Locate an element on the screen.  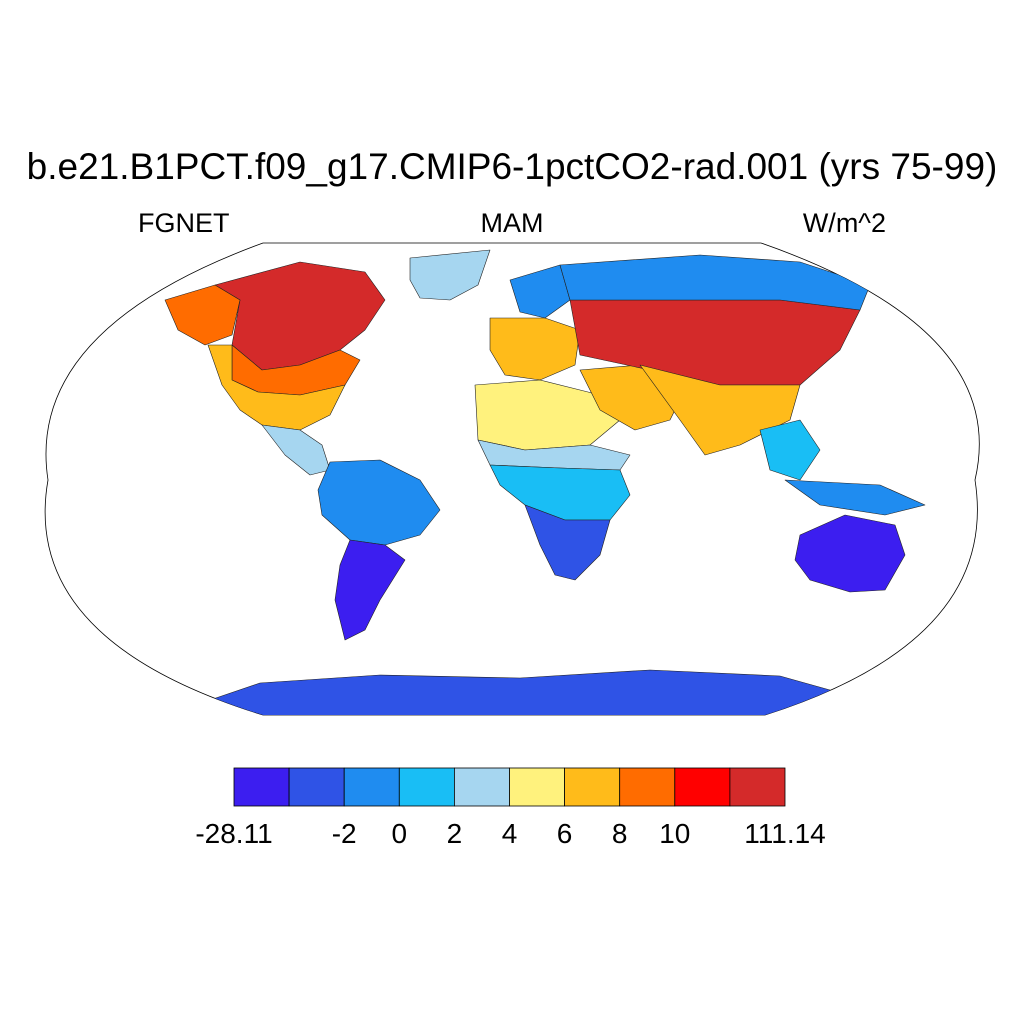
colorbar-tick-label: 4 is located at coordinates (509, 833).